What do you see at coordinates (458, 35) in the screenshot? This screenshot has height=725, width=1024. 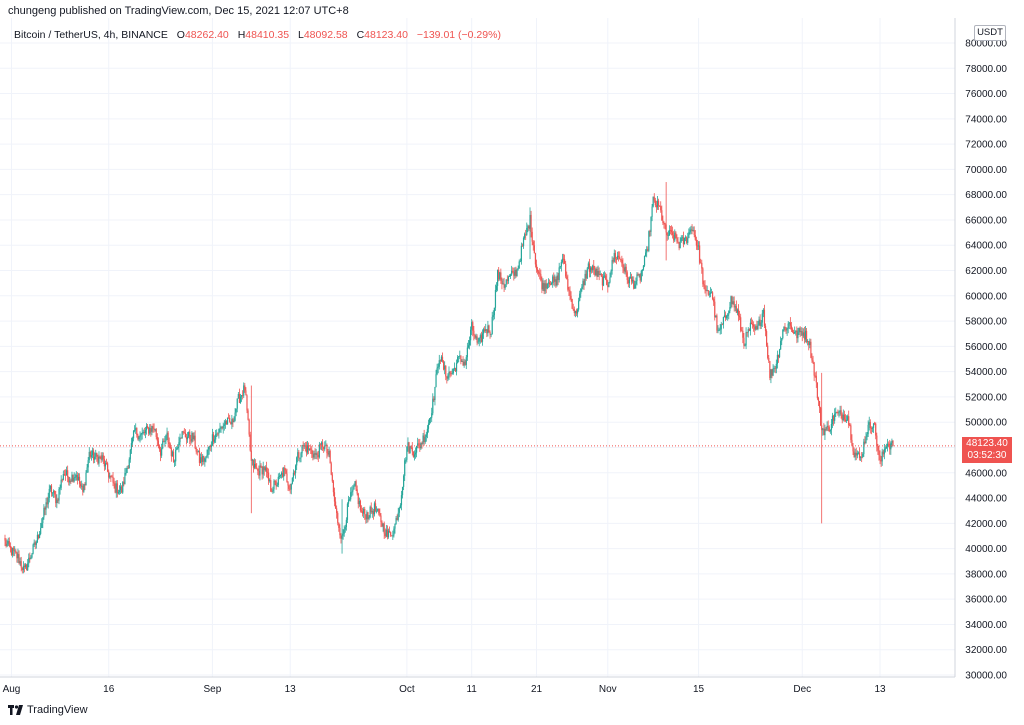 I see `change-value: −139.01 (−0.29%)` at bounding box center [458, 35].